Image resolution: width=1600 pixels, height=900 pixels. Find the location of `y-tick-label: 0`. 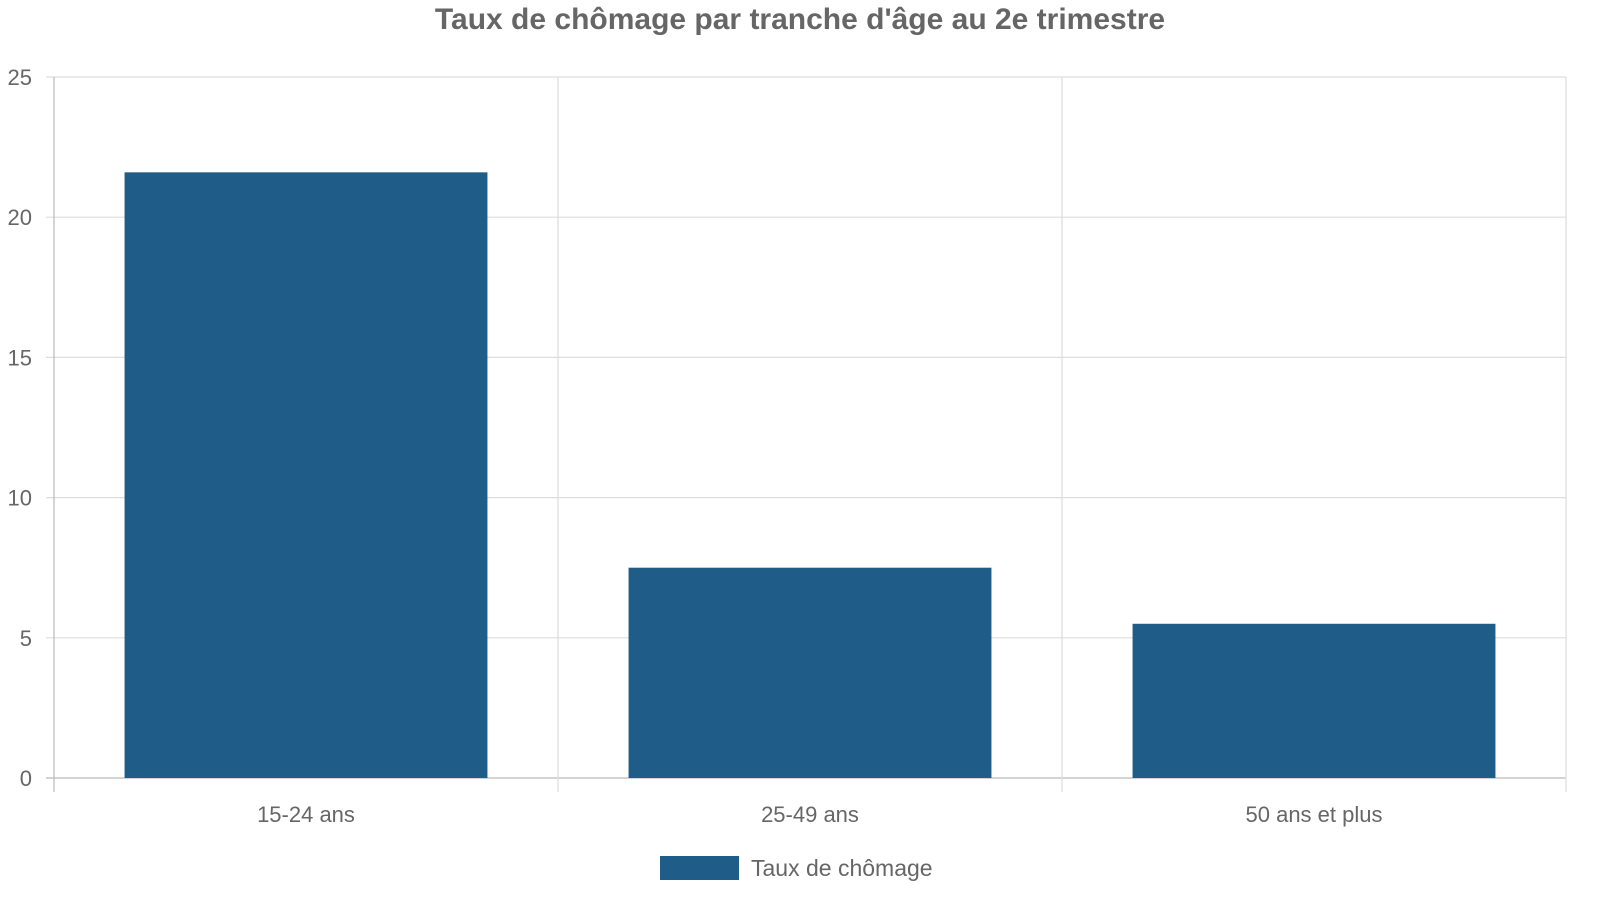

y-tick-label: 0 is located at coordinates (26, 778).